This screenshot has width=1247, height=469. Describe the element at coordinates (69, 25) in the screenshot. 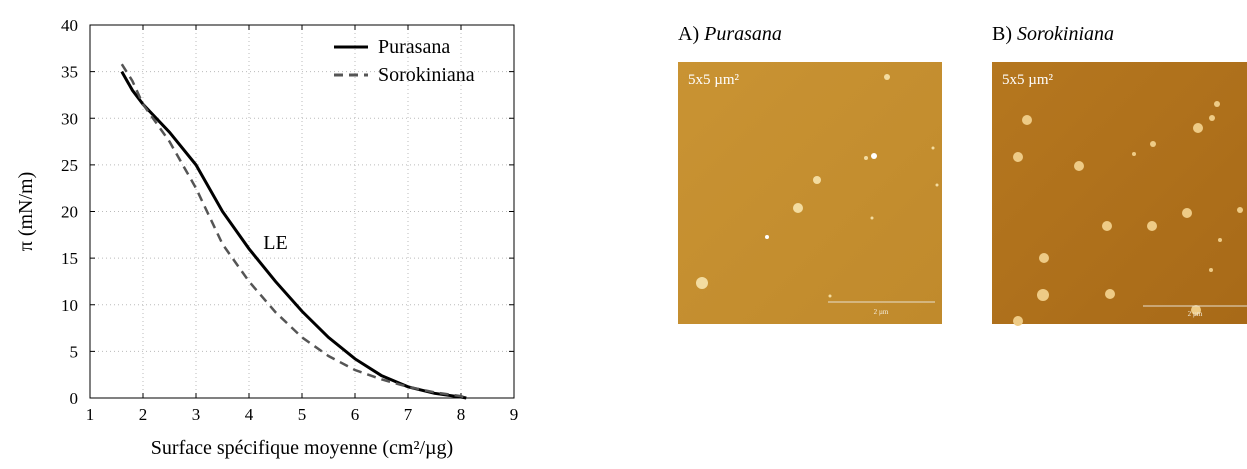

I see `y-tick-label: 40` at that location.